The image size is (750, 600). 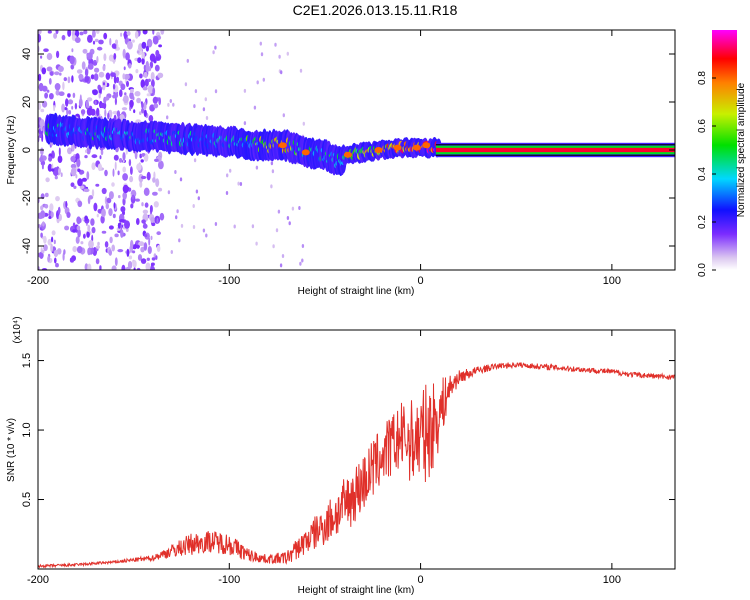 I want to click on spectrogram-ylabel: Frequency (Hz), so click(x=11, y=150).